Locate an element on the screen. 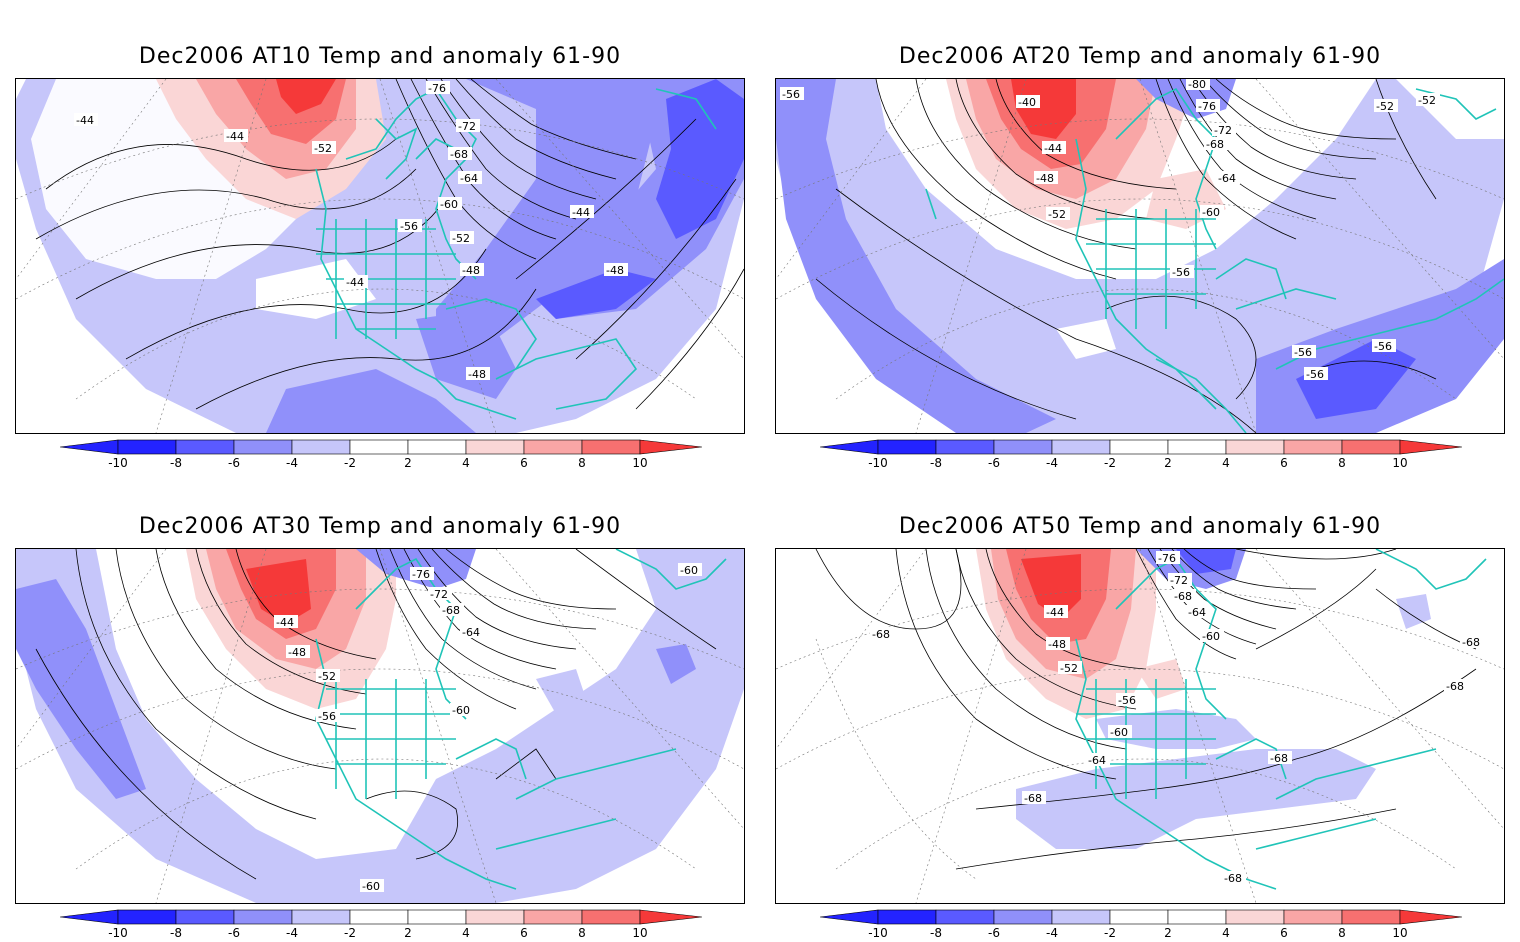  panel-title: Dec2006 AT10 Temp and anomaly 61-90 is located at coordinates (380, 56).